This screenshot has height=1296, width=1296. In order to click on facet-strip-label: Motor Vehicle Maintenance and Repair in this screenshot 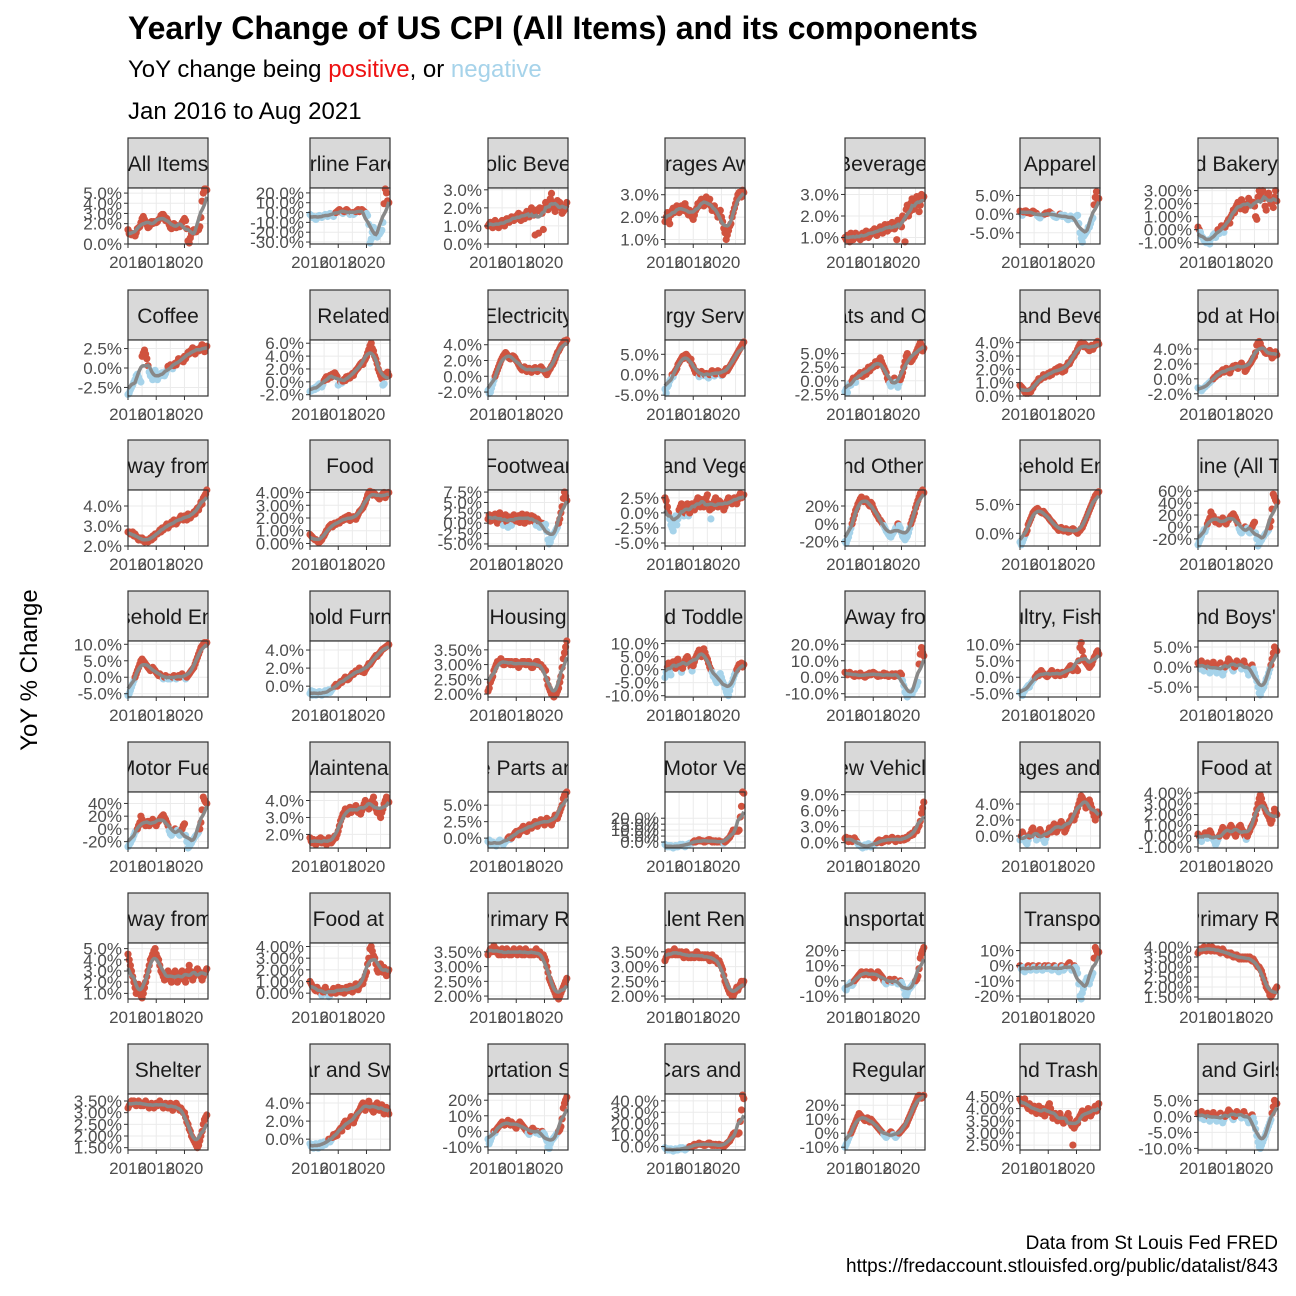, I will do `click(350, 768)`.